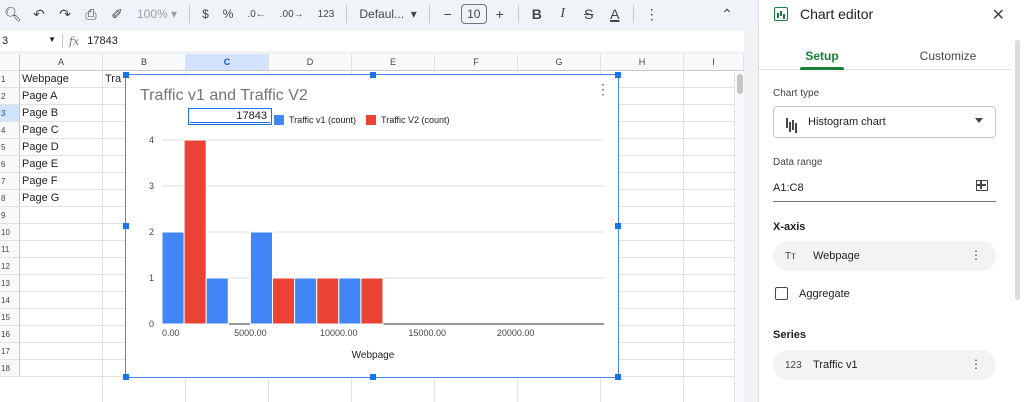  I want to click on cell-a6: Page E, so click(40, 164).